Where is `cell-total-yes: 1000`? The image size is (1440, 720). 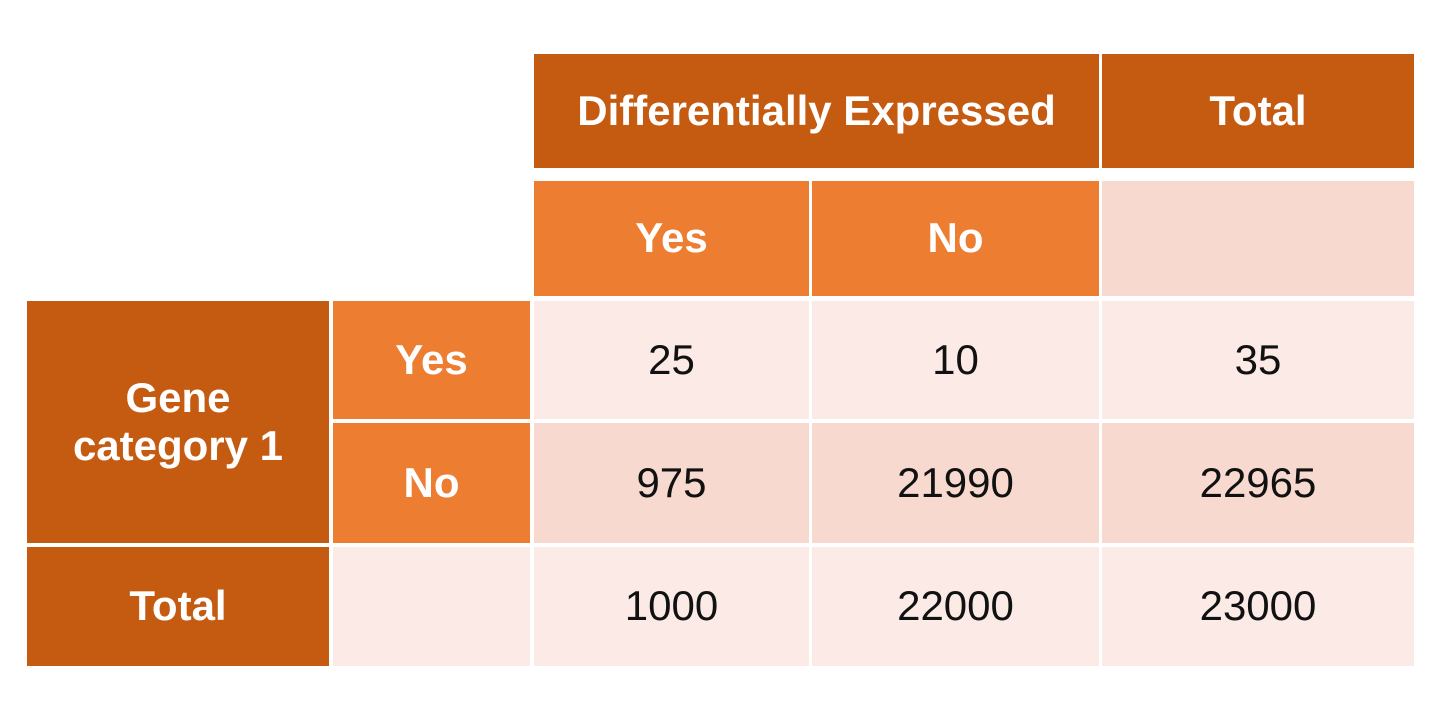
cell-total-yes: 1000 is located at coordinates (671, 606).